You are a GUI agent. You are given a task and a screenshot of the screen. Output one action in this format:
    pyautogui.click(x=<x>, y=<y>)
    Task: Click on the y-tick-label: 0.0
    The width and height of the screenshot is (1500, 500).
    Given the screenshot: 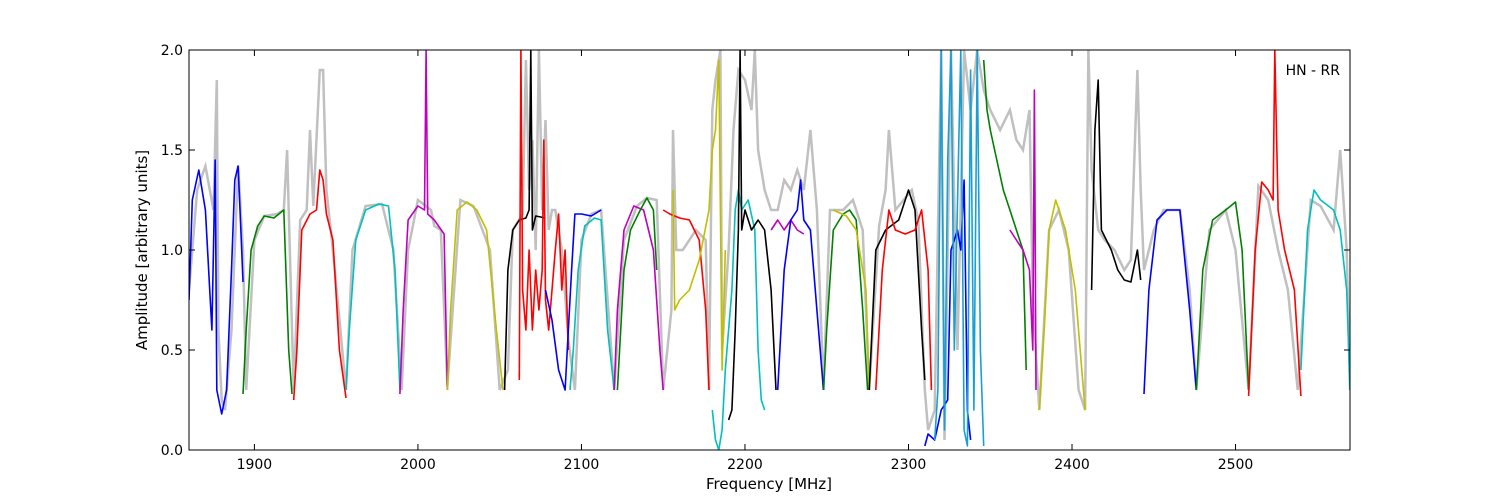 What is the action you would take?
    pyautogui.click(x=172, y=451)
    